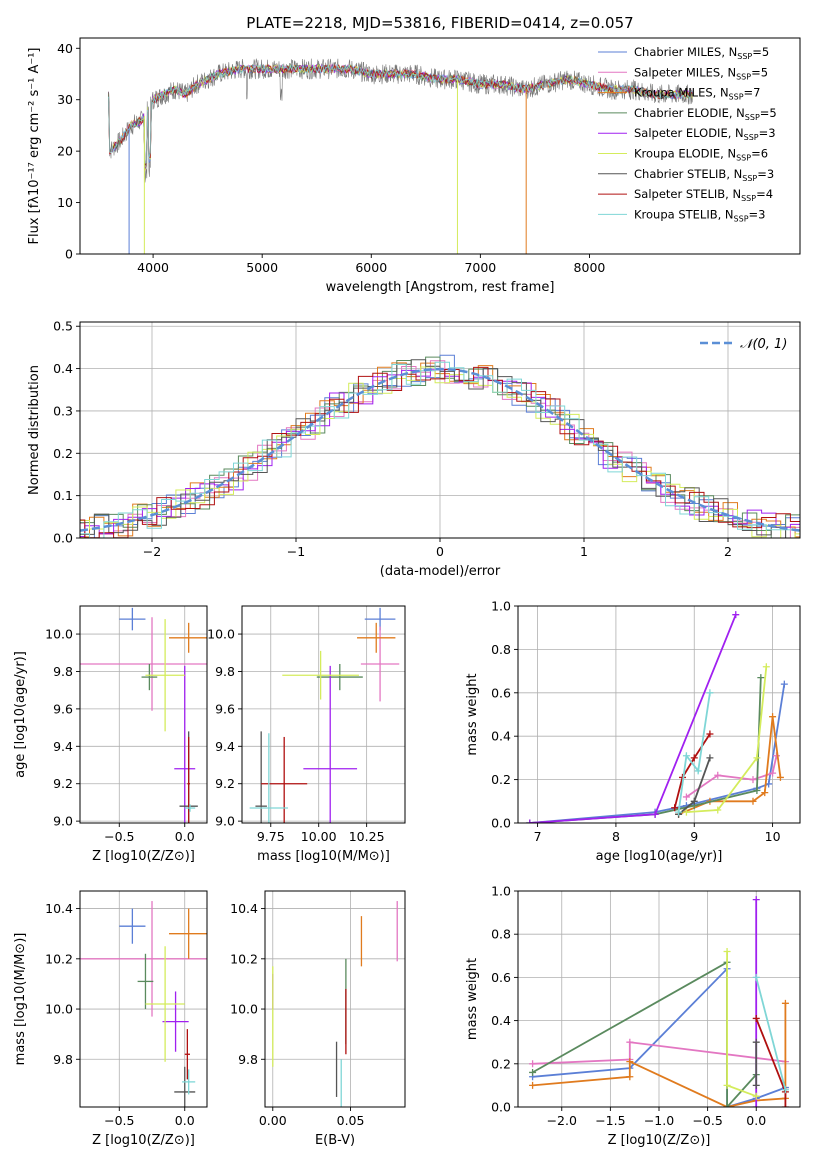 The image size is (819, 1170). What do you see at coordinates (440, 551) in the screenshot?
I see `x-tick-label: 0` at bounding box center [440, 551].